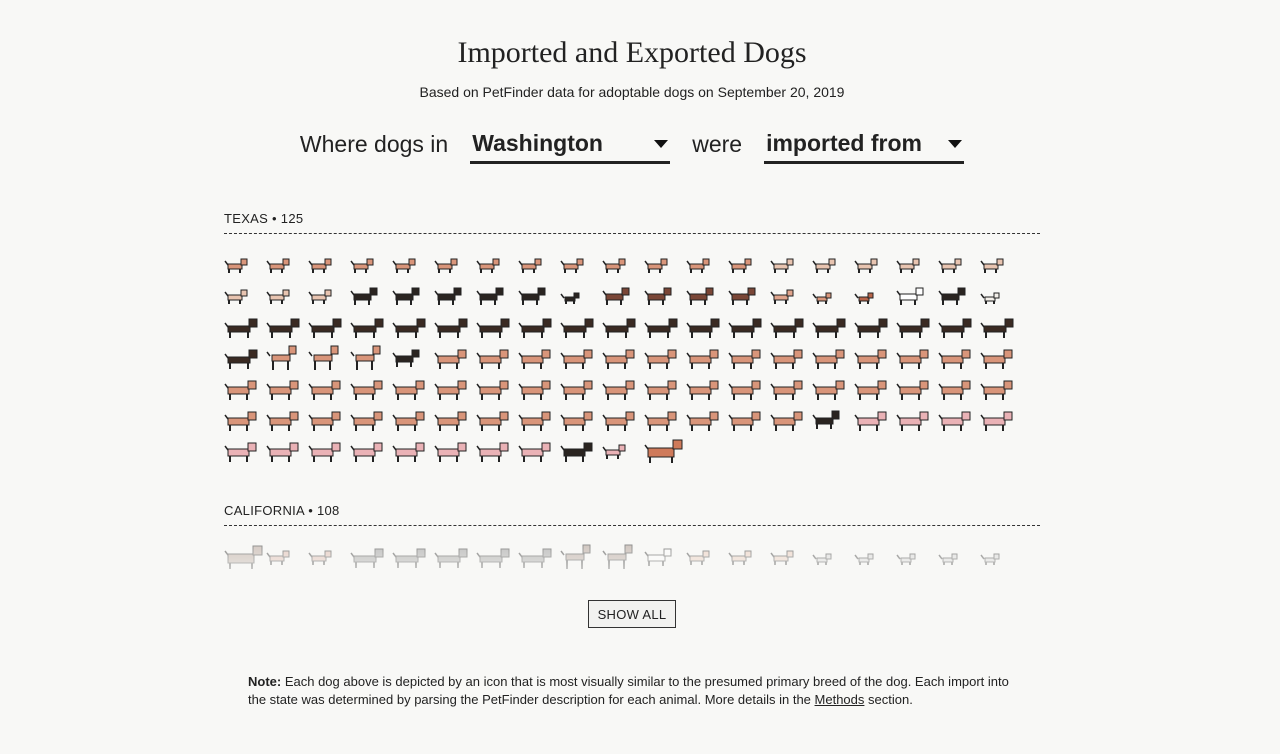  I want to click on controls-prefix: Where dogs in, so click(374, 144).